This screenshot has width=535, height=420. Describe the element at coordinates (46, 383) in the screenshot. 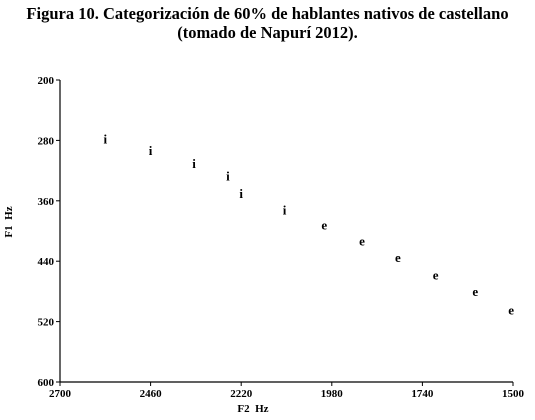

I see `y-tick-label: 600` at that location.